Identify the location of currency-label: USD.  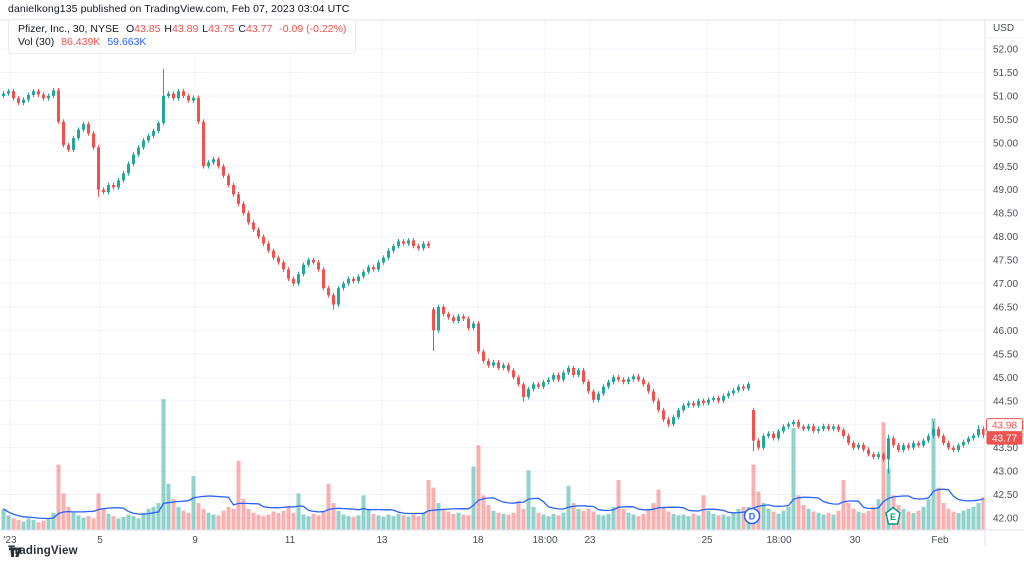
(1003, 28).